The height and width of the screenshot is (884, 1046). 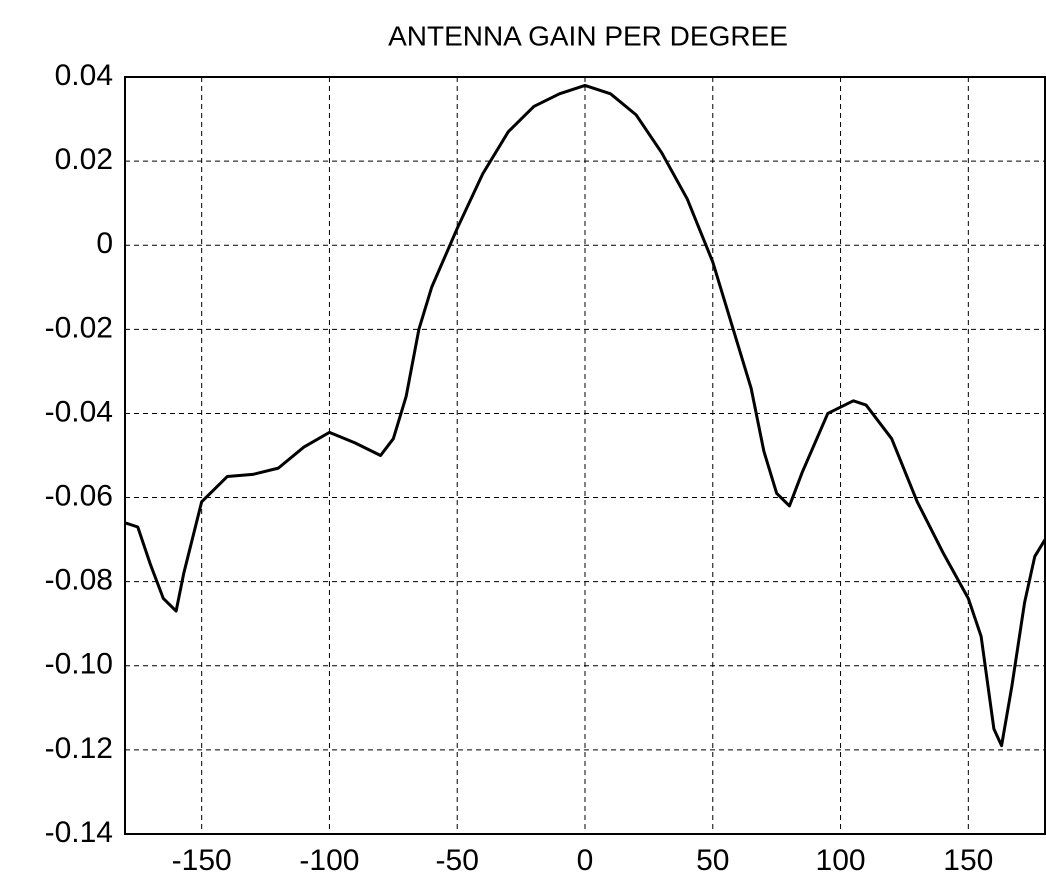 What do you see at coordinates (79, 580) in the screenshot?
I see `y-tick-label: -0.08` at bounding box center [79, 580].